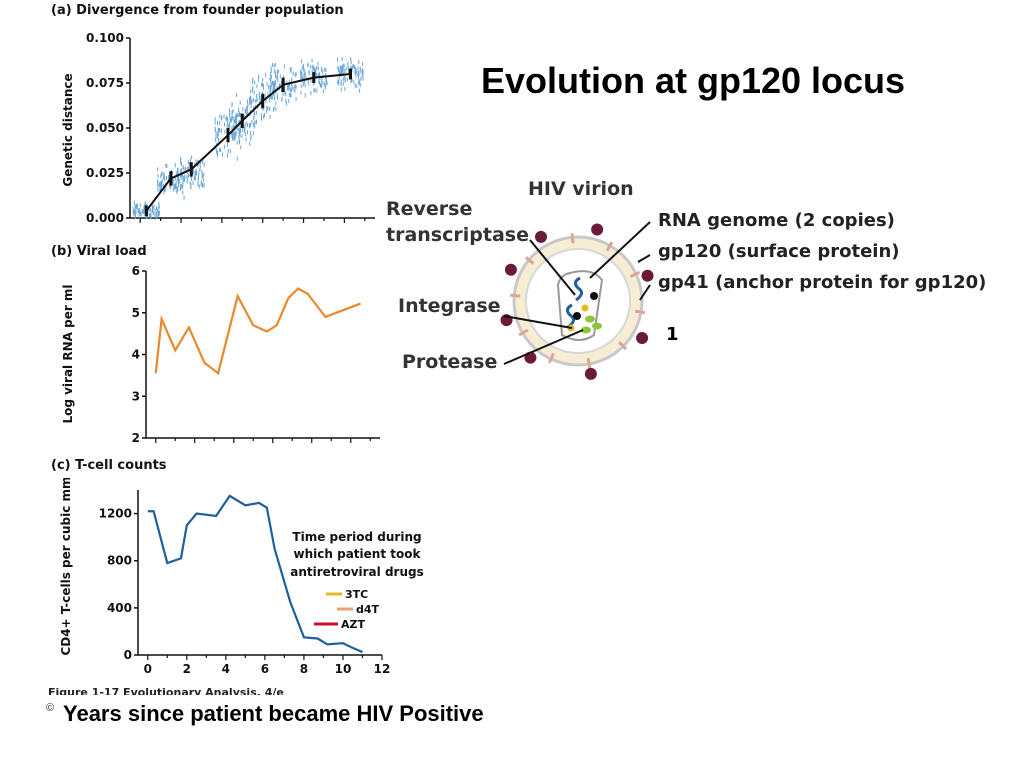 Image resolution: width=1024 pixels, height=768 pixels. Describe the element at coordinates (594, 296) in the screenshot. I see `reverse-transcriptase-dot` at that location.